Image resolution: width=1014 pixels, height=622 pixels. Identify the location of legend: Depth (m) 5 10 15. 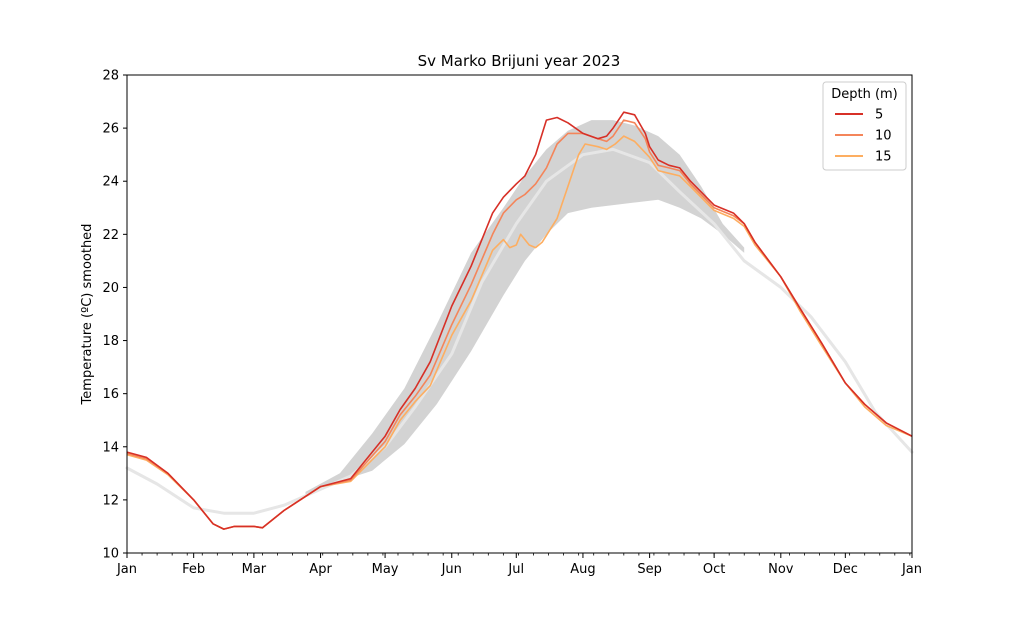
(864, 126).